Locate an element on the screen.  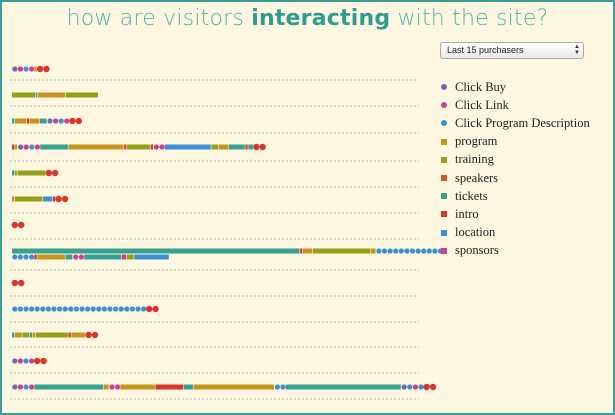
purchaser-filter-select: Last 15 purchasers ▲ ▼ is located at coordinates (512, 50).